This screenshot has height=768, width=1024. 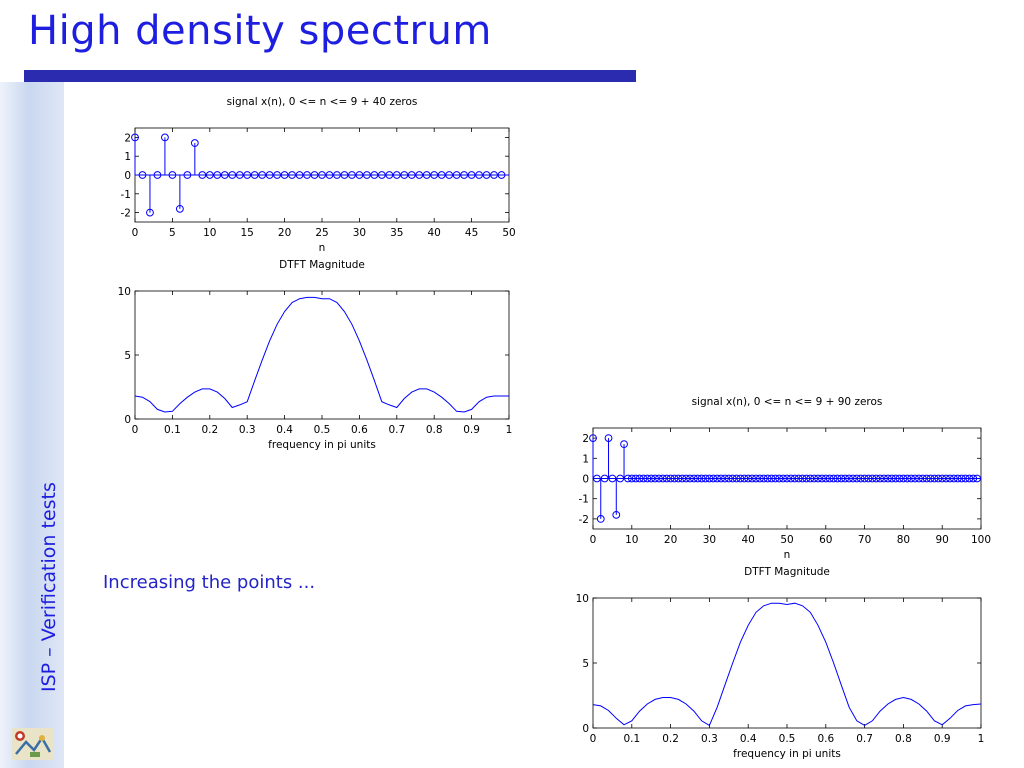 I want to click on slide-title: High density spectrum, so click(x=260, y=31).